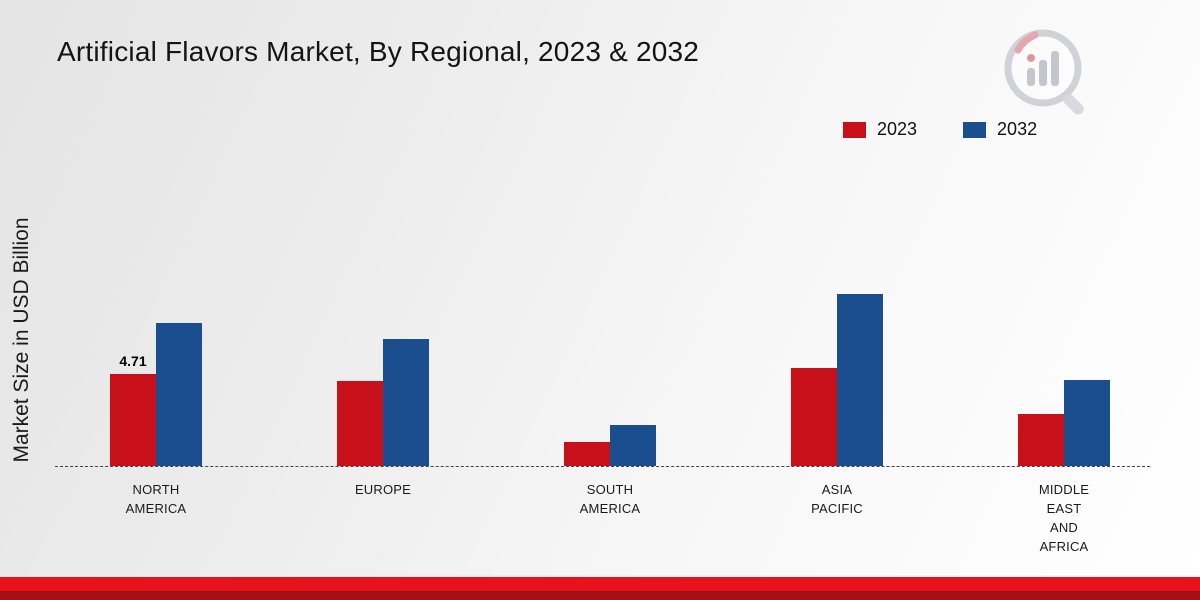 The height and width of the screenshot is (600, 1200). I want to click on bar-2032-europe, so click(406, 402).